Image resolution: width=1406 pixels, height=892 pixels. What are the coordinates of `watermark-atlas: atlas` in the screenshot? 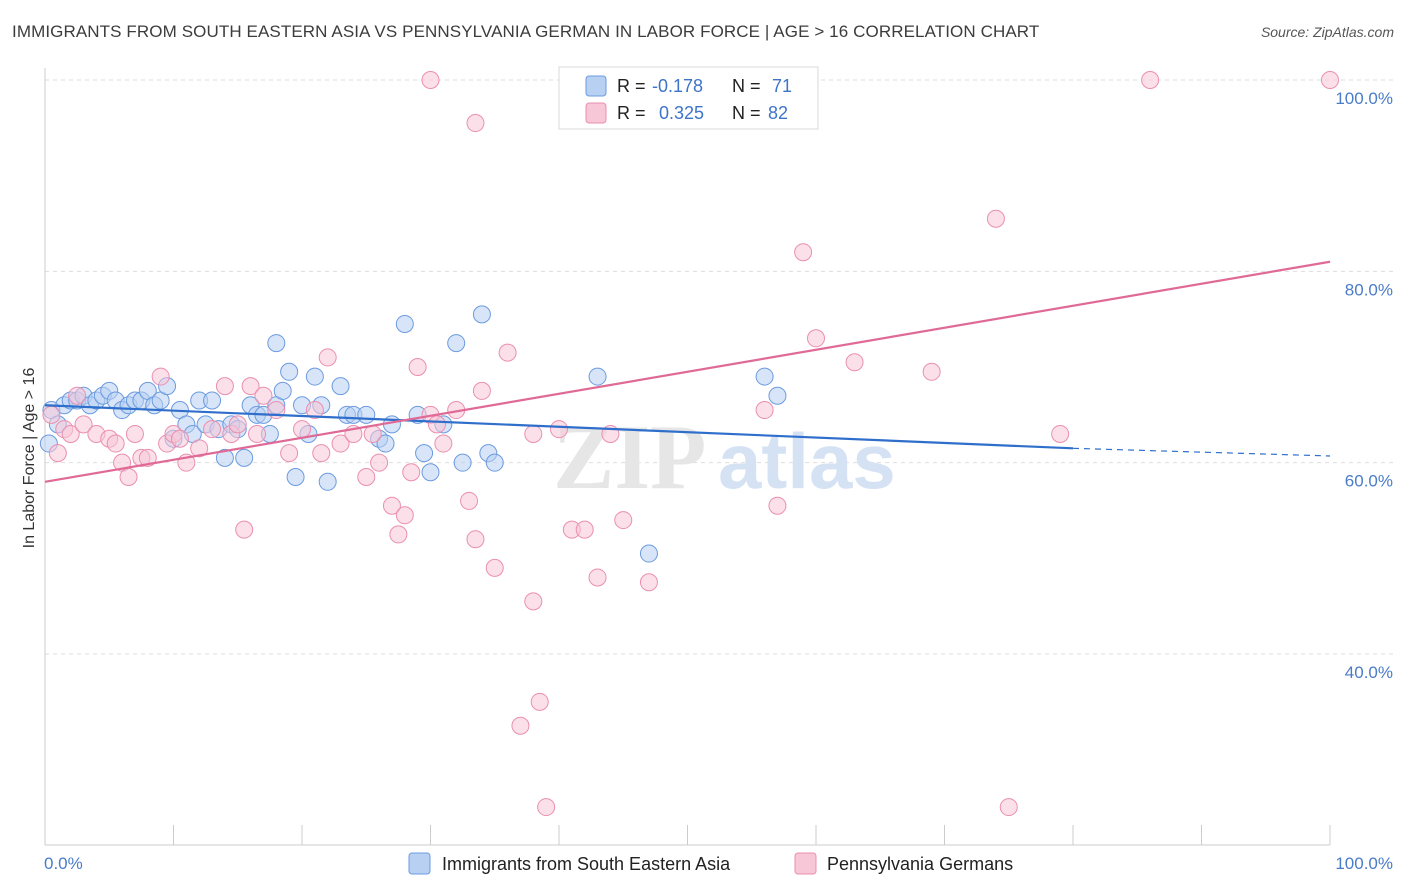 It's located at (807, 461).